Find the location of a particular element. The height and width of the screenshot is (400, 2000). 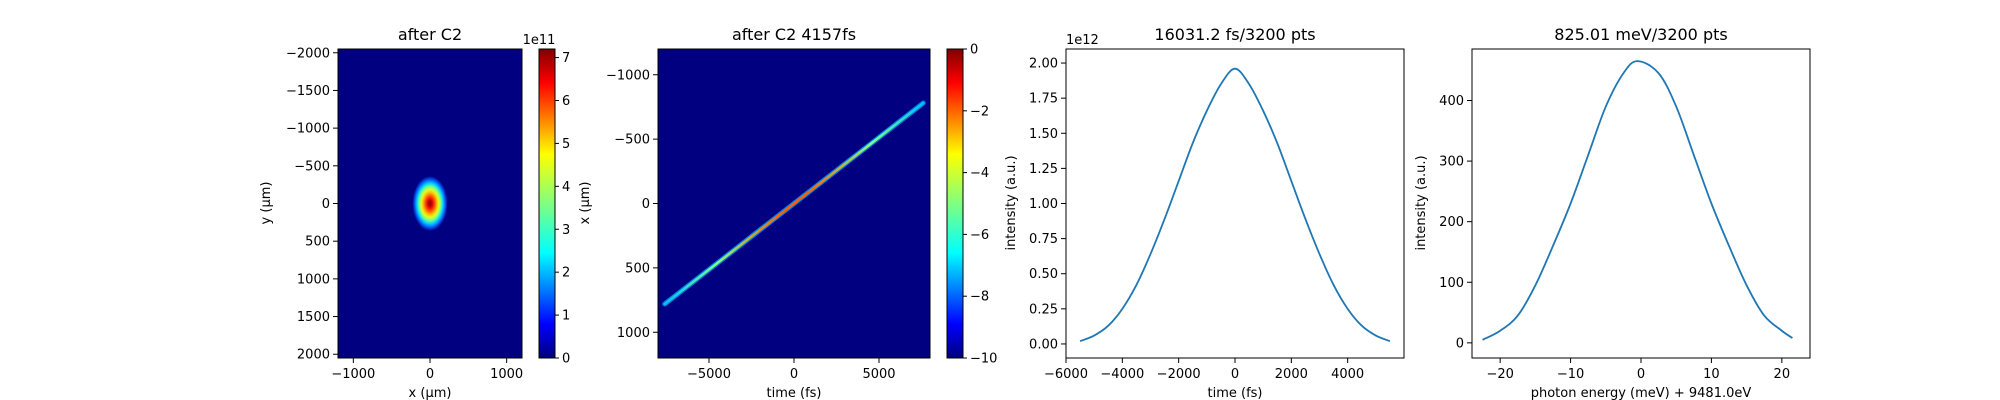

panel-c-xlabel: time (fs) is located at coordinates (1235, 393).